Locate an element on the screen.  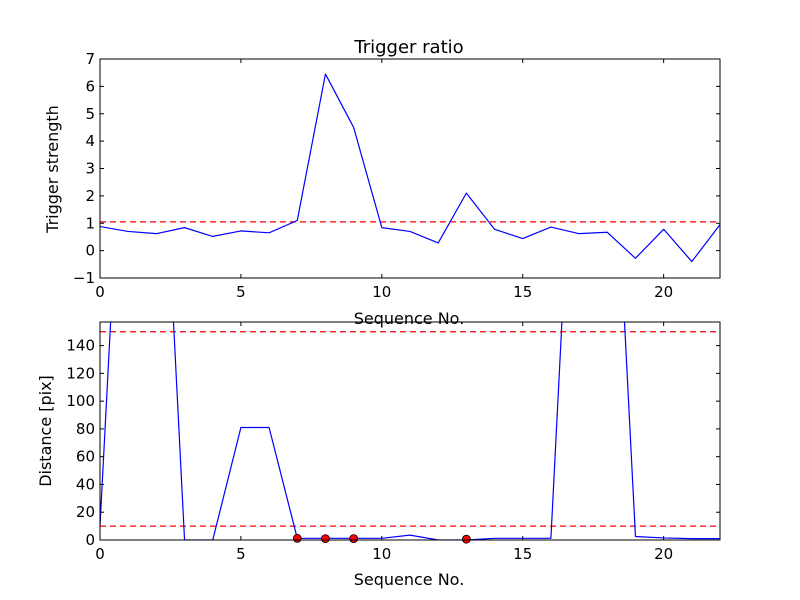
y-axis-label: Trigger strength is located at coordinates (52, 169).